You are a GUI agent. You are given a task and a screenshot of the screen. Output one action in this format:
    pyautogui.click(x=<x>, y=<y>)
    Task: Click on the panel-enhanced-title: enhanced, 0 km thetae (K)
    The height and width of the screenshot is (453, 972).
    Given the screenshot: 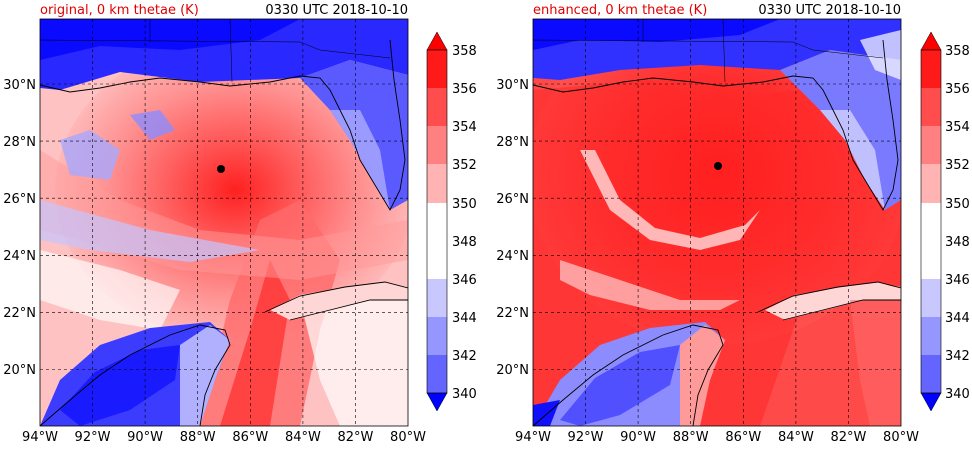 What is the action you would take?
    pyautogui.click(x=620, y=10)
    